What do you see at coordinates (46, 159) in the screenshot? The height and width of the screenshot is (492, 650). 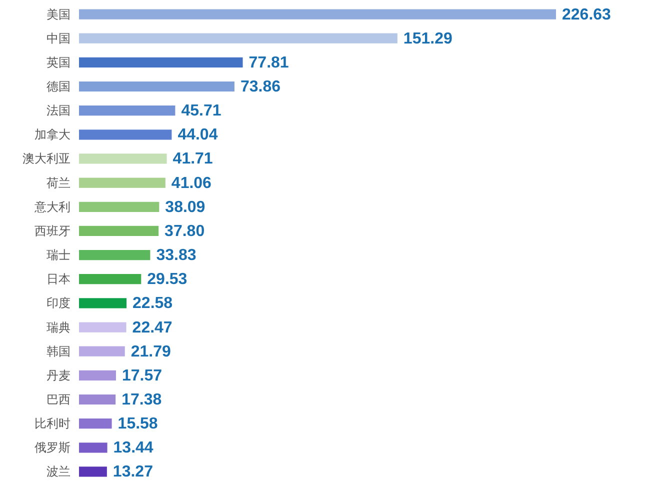 I see `y-tick-label: 澳大利亚` at bounding box center [46, 159].